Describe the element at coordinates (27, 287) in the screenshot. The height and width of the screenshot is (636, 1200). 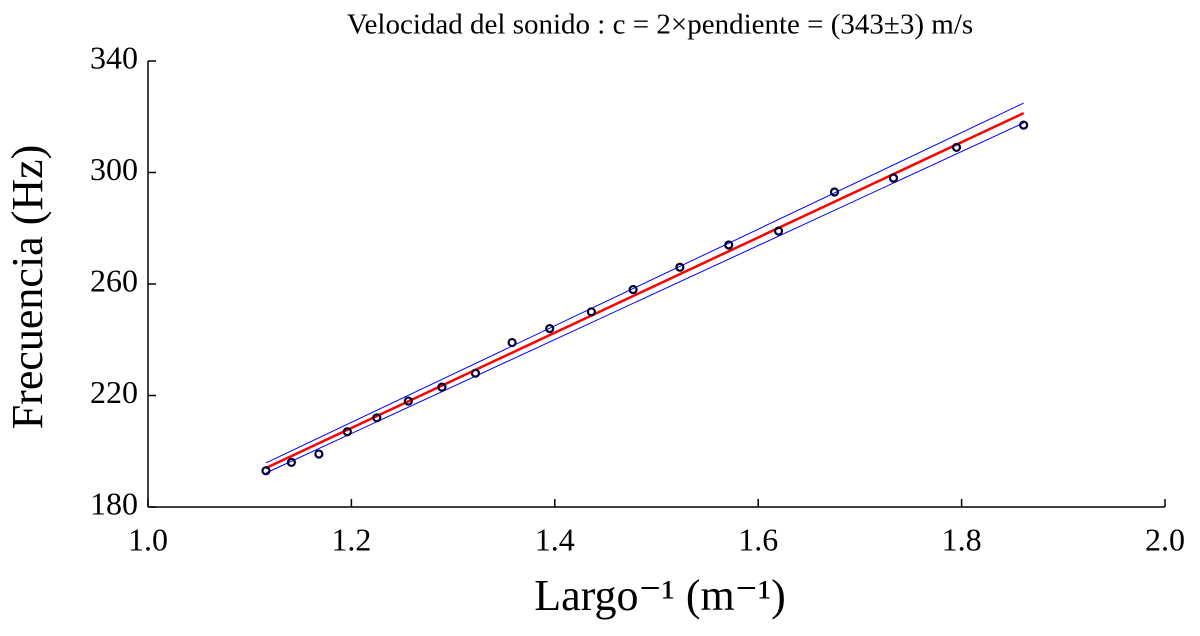
I see `y-axis-label: Frecuencia (Hz)` at that location.